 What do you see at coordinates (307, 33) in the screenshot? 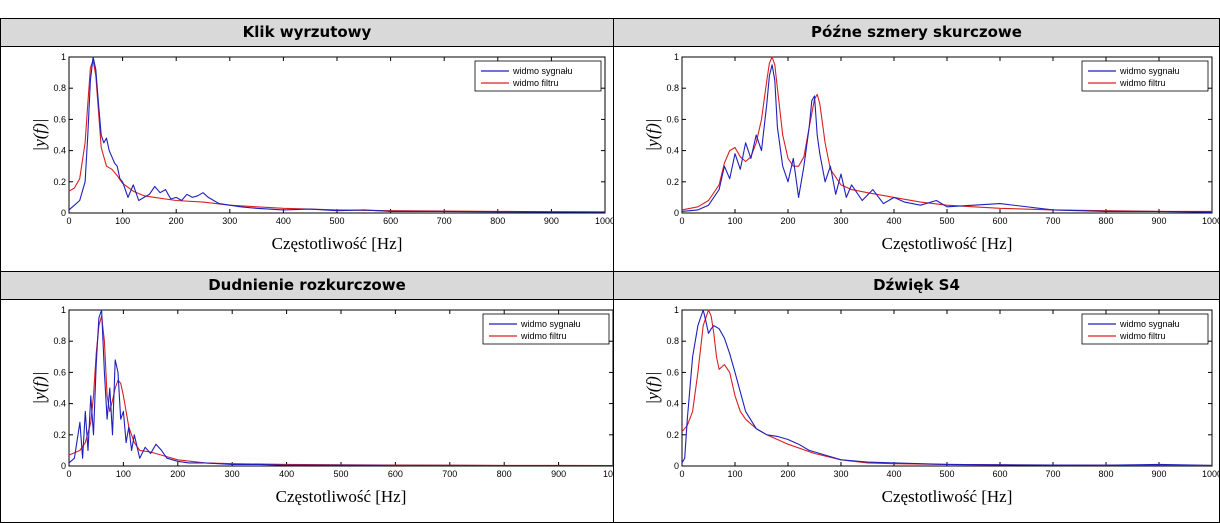
I see `panel-title: Klik wyrzutowy` at bounding box center [307, 33].